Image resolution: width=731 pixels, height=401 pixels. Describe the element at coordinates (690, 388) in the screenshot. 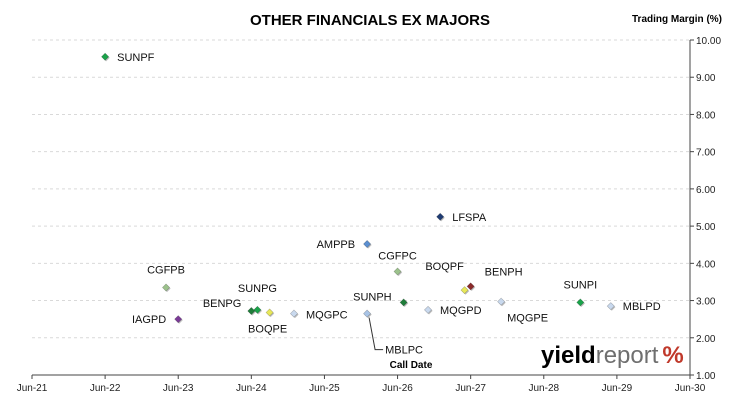

I see `x-tick-label: Jun-30` at that location.